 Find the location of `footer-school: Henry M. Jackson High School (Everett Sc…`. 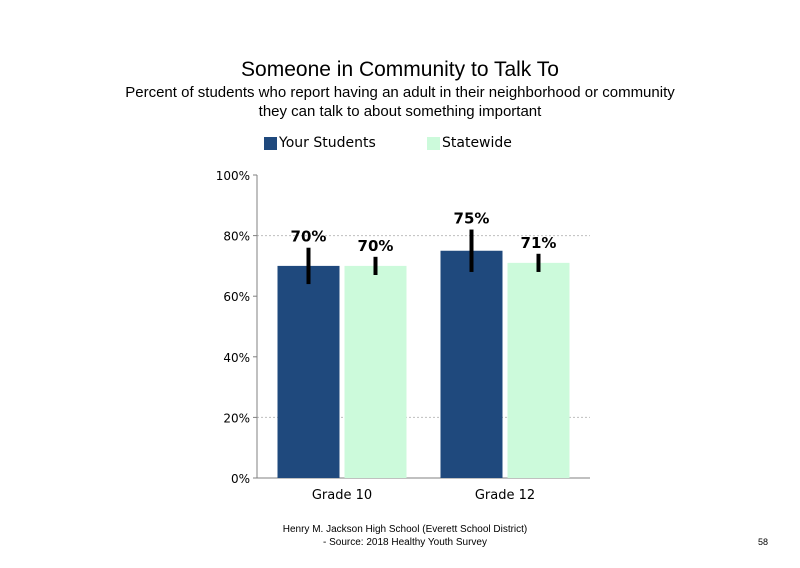

footer-school: Henry M. Jackson High School (Everett Sc… is located at coordinates (405, 529).